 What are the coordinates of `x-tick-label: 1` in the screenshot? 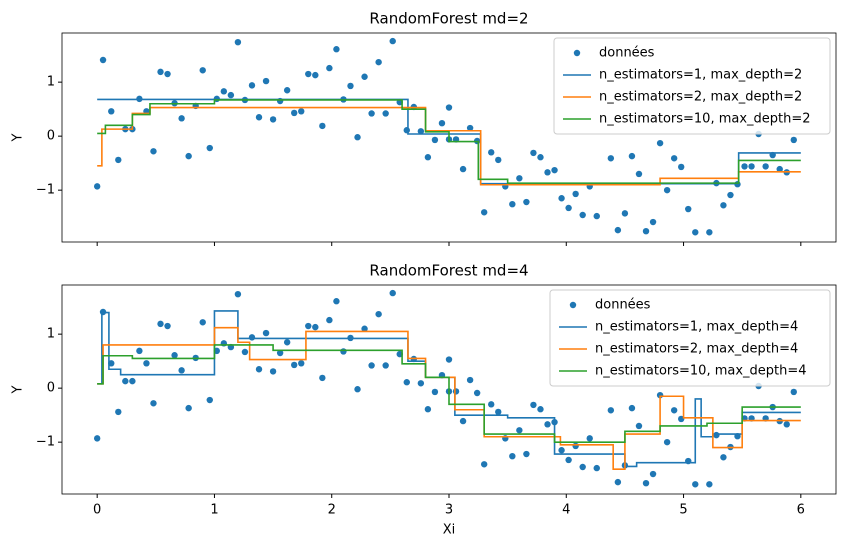 It's located at (214, 510).